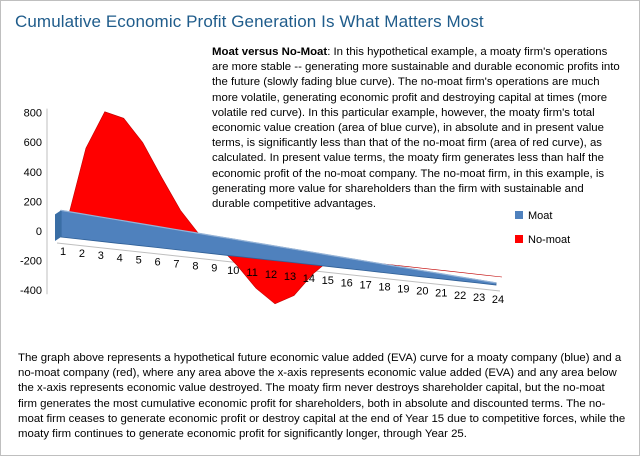 This screenshot has width=640, height=456. I want to click on x-tick-label: 23, so click(479, 298).